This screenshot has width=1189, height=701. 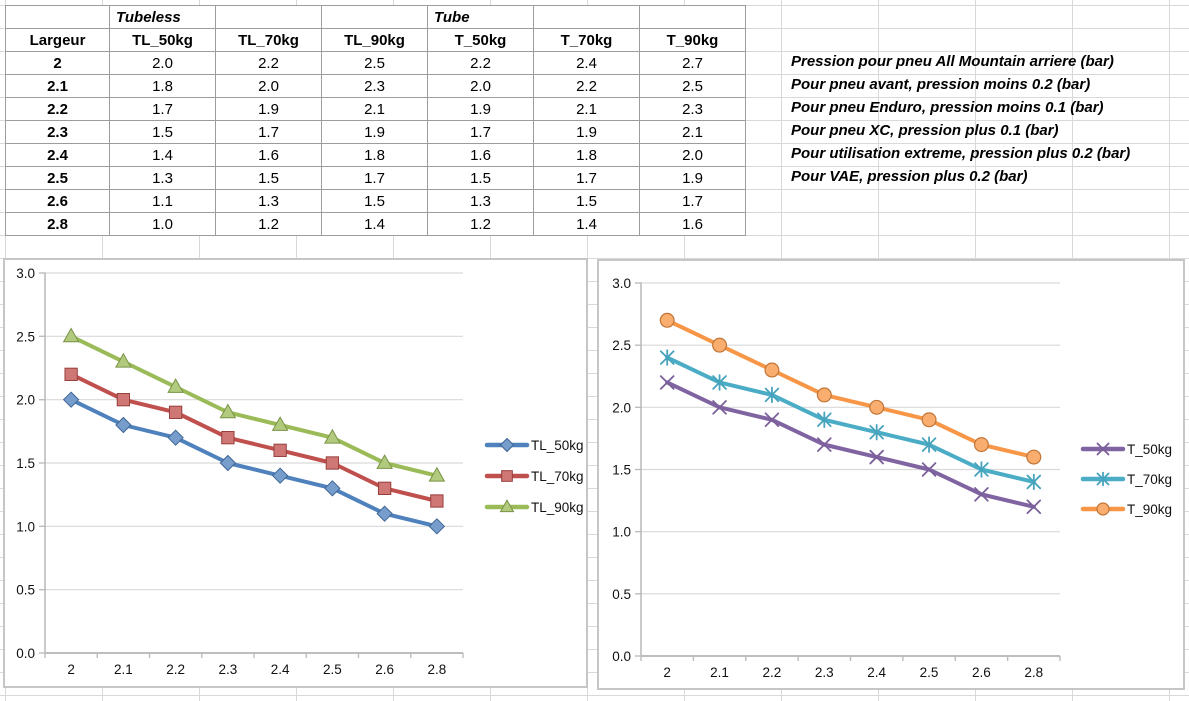 What do you see at coordinates (57, 86) in the screenshot?
I see `row-header: 2.1` at bounding box center [57, 86].